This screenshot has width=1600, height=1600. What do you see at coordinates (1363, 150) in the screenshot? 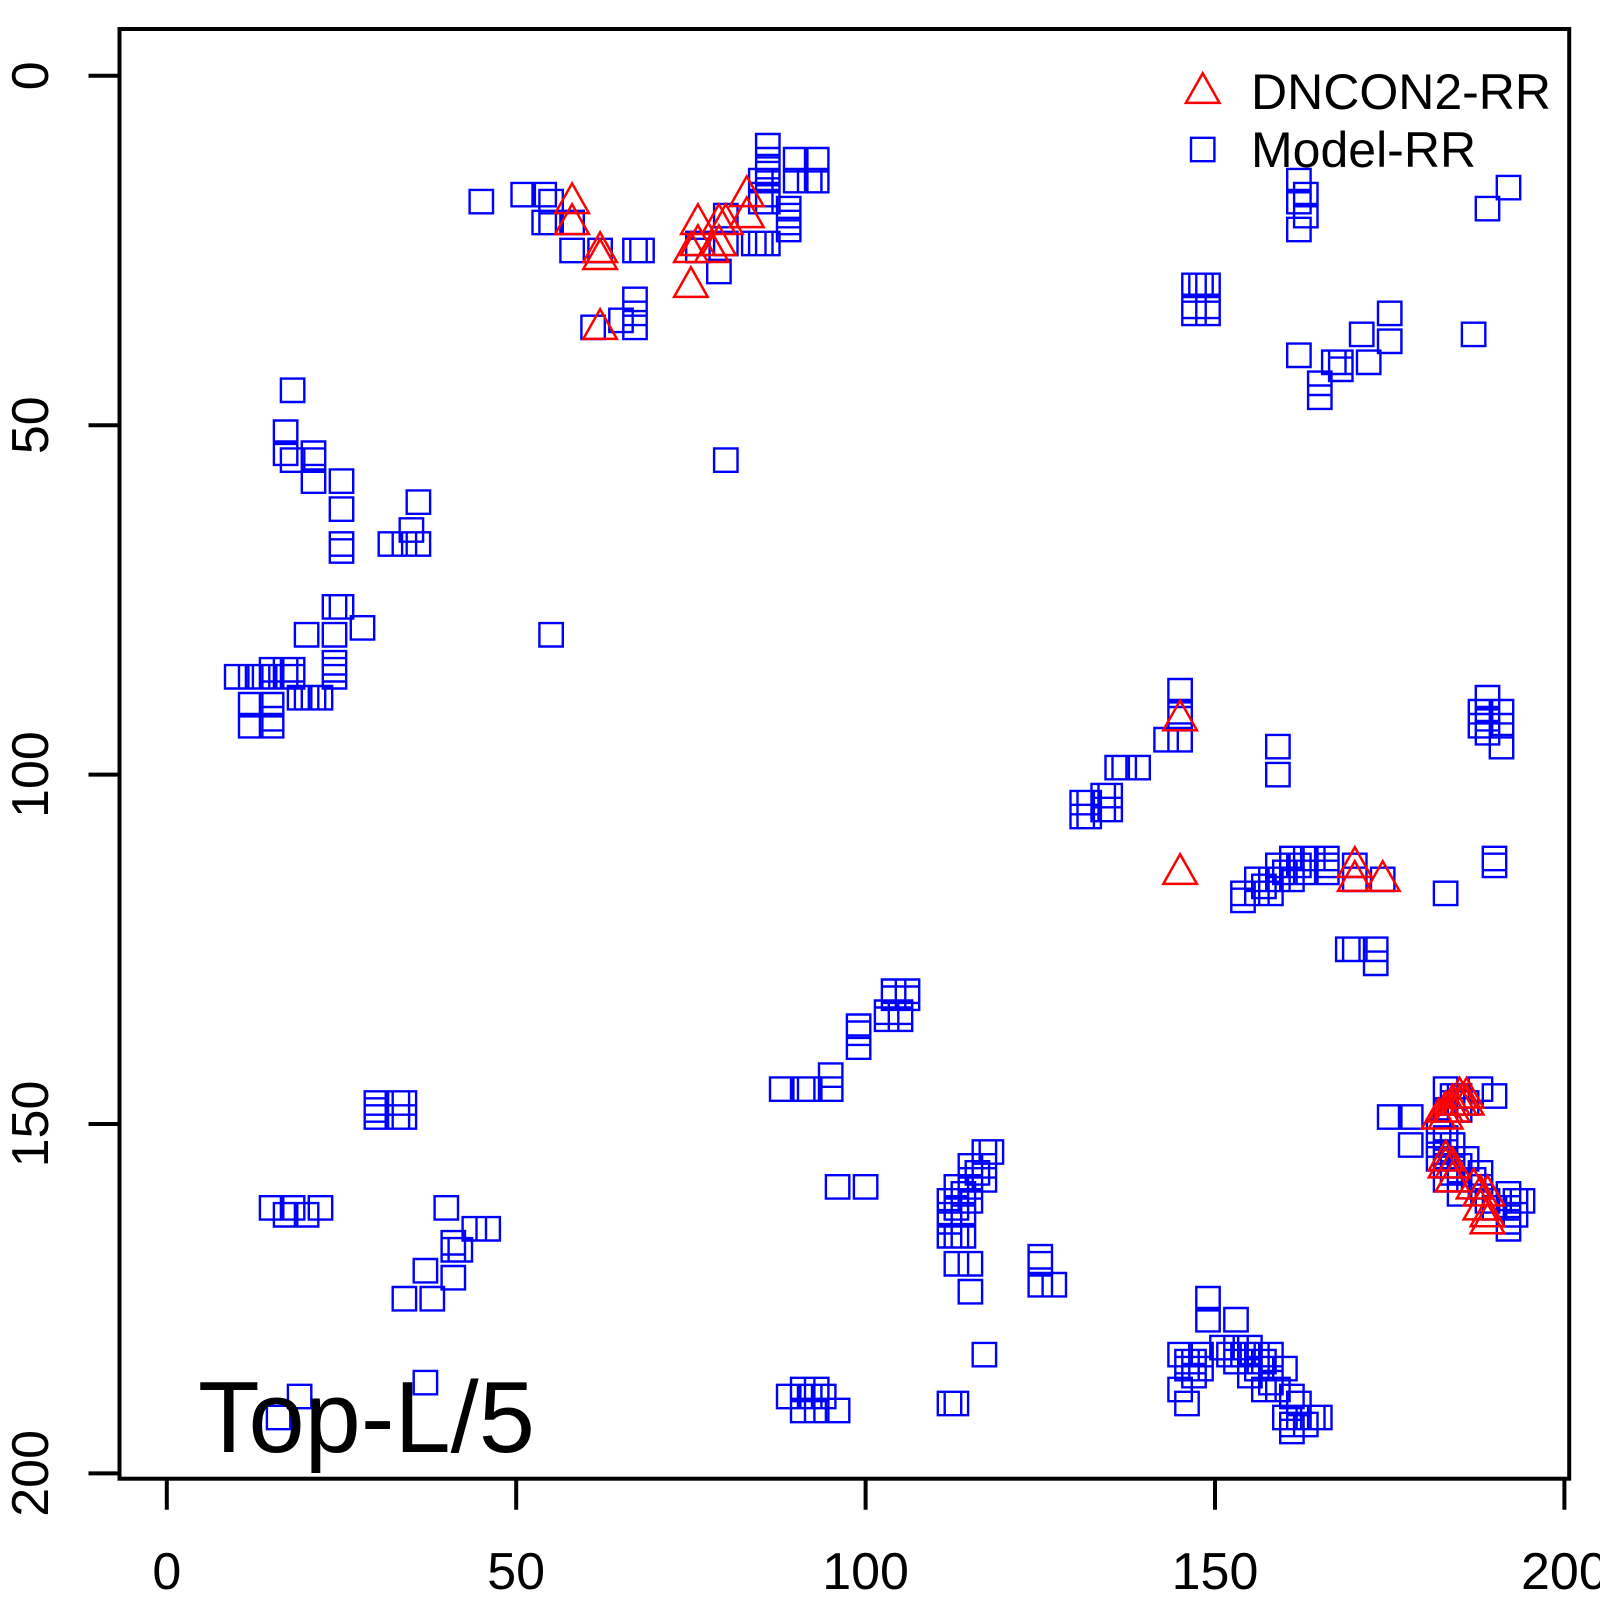
I see `svg-text: Model-RR` at bounding box center [1363, 150].